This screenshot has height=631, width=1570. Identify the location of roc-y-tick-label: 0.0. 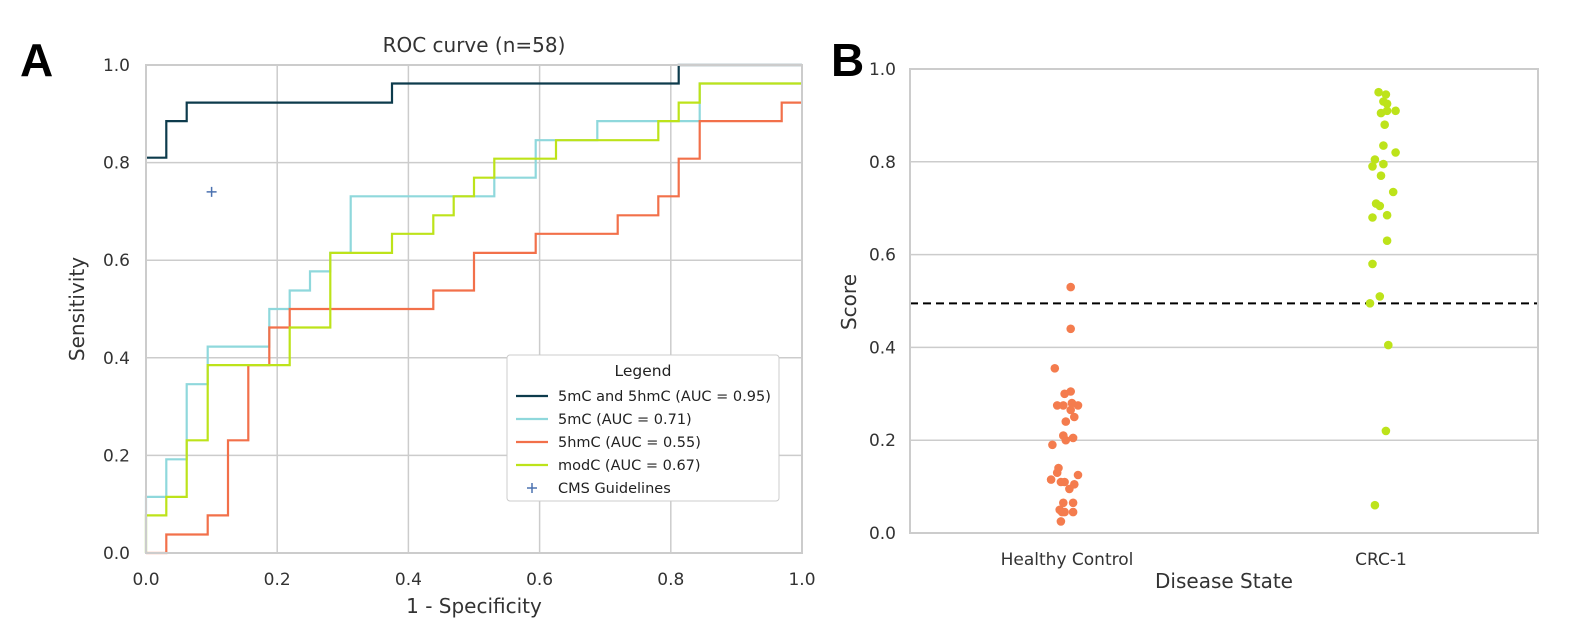
(116, 554).